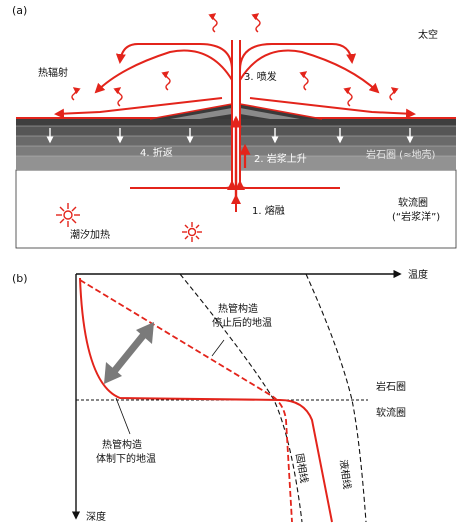  I want to click on melting-label: 1. 熔融, so click(268, 210).